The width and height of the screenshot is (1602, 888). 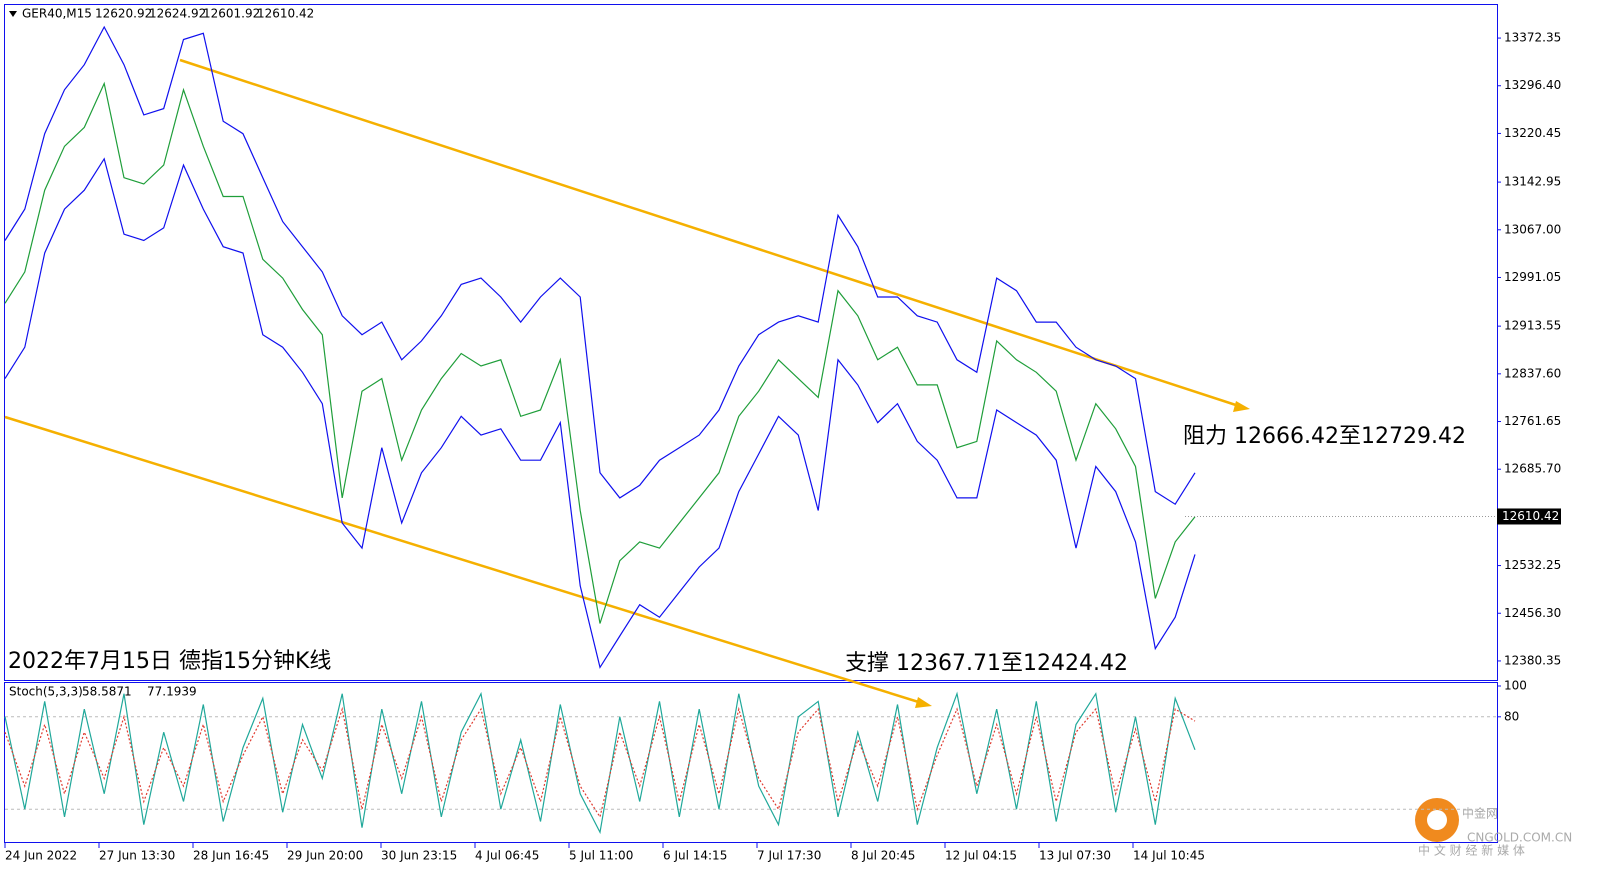 What do you see at coordinates (1532, 133) in the screenshot?
I see `y-tick-label: 13220.45` at bounding box center [1532, 133].